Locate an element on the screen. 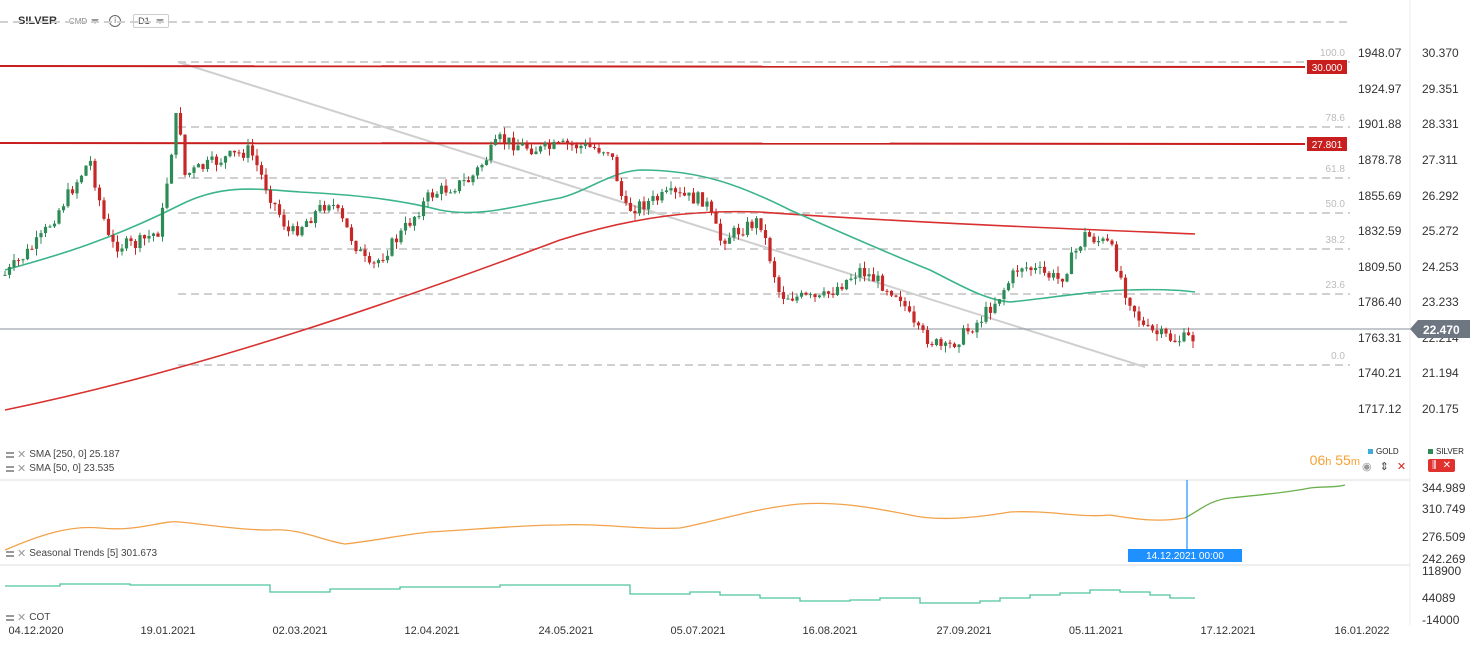 The image size is (1482, 650). eye-icon: ◉ is located at coordinates (1367, 467).